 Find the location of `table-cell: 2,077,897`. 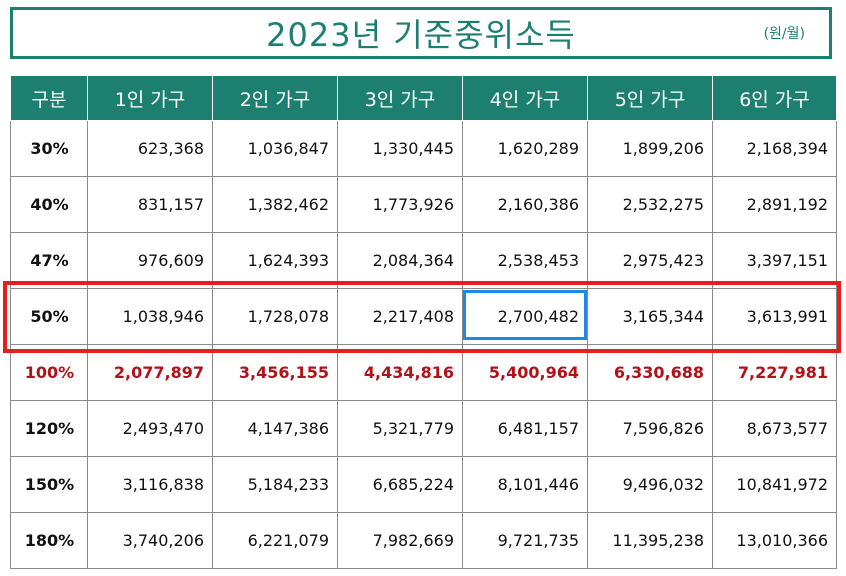

table-cell: 2,077,897 is located at coordinates (150, 372).